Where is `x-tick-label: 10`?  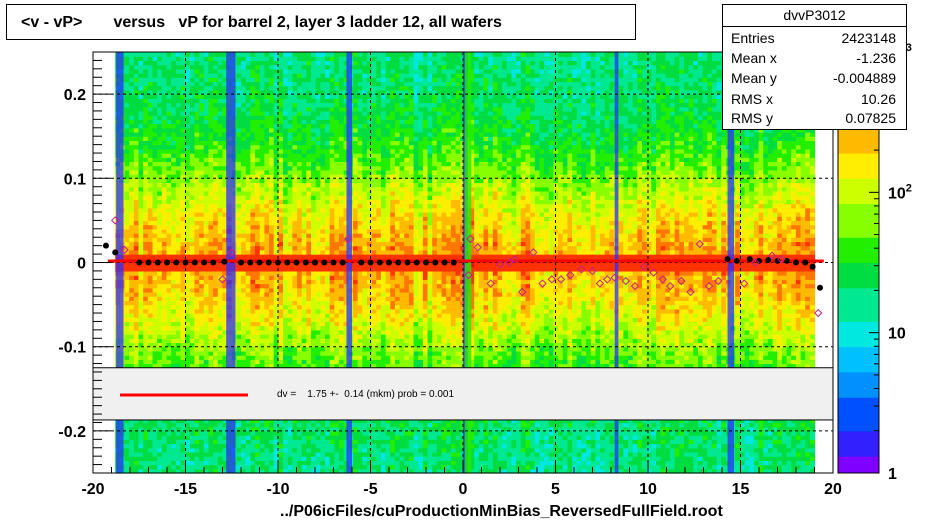
x-tick-label: 10 is located at coordinates (648, 489).